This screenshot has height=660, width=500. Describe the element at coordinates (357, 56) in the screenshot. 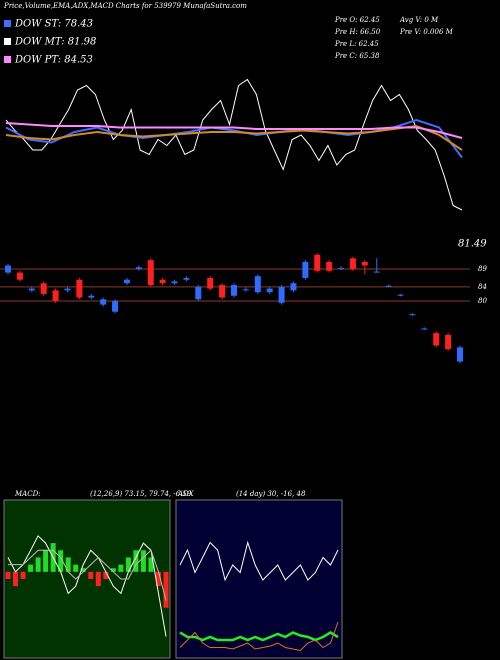

I see `price-info: Pre C: 65.38` at that location.